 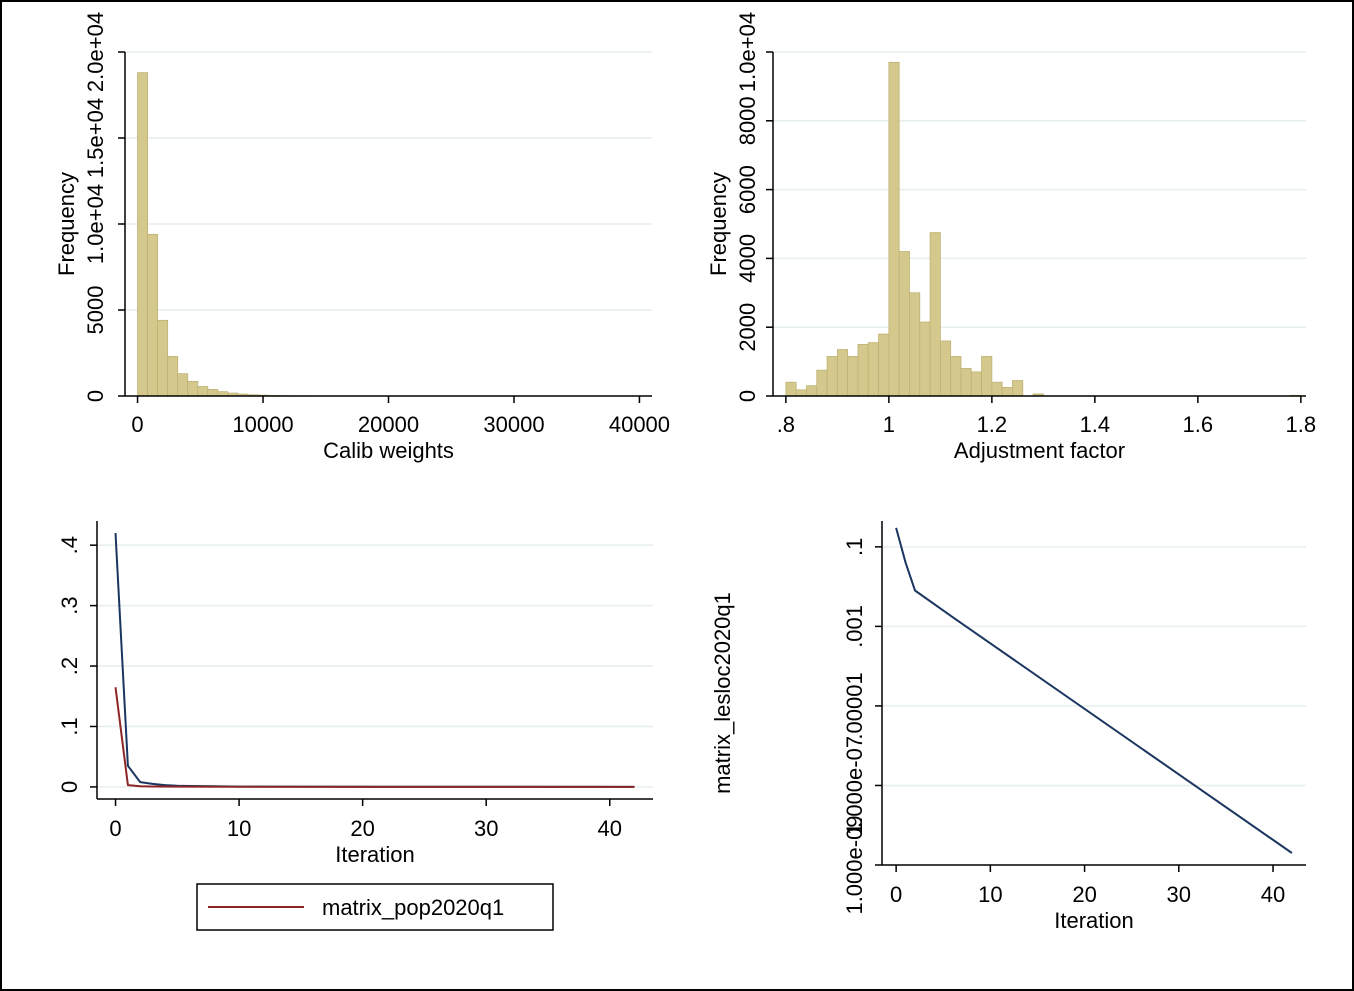 What do you see at coordinates (854, 785) in the screenshot?
I see `y-tick-label: 1.000e-07` at bounding box center [854, 785].